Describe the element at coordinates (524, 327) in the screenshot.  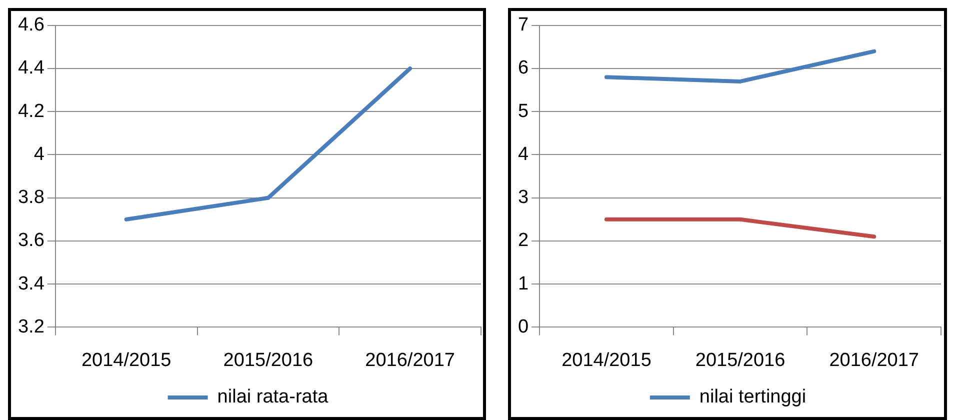
I see `y-tick-label: 0` at that location.